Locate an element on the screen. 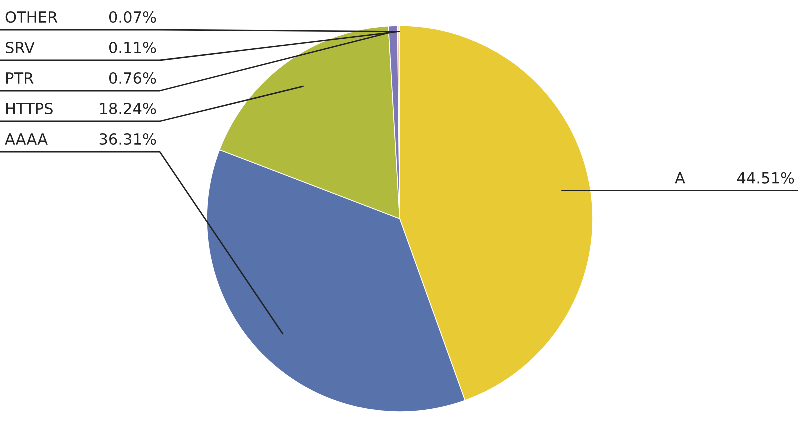  slice-label: PTR is located at coordinates (20, 78).